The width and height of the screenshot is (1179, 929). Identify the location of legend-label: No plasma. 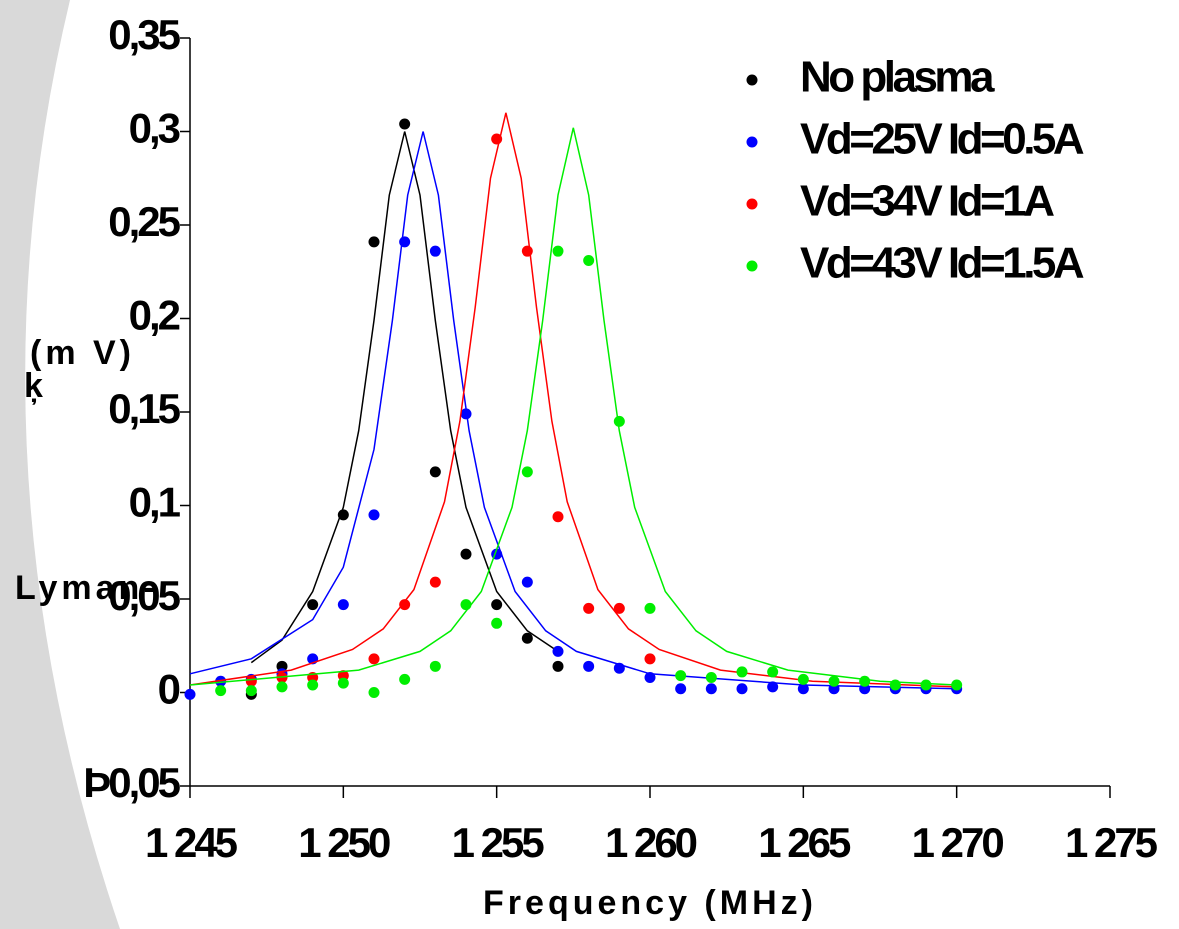
(897, 77).